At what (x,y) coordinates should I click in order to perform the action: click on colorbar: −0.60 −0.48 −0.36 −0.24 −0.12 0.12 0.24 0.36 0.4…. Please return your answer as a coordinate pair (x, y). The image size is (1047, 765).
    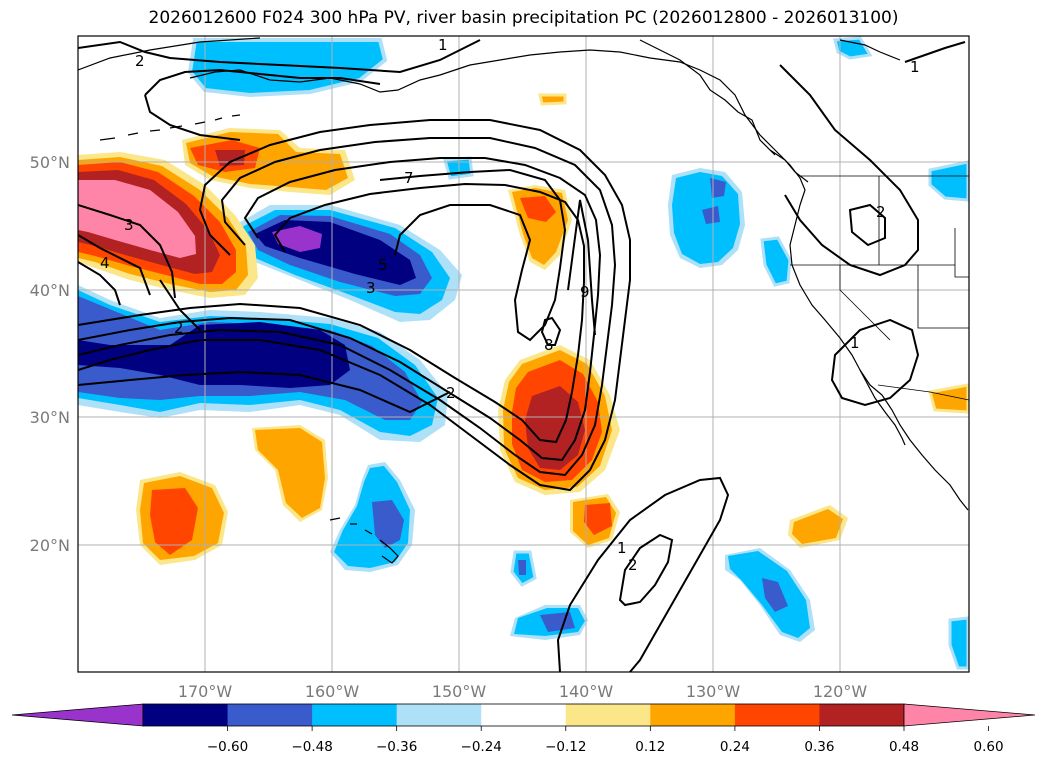
    Looking at the image, I should click on (523, 729).